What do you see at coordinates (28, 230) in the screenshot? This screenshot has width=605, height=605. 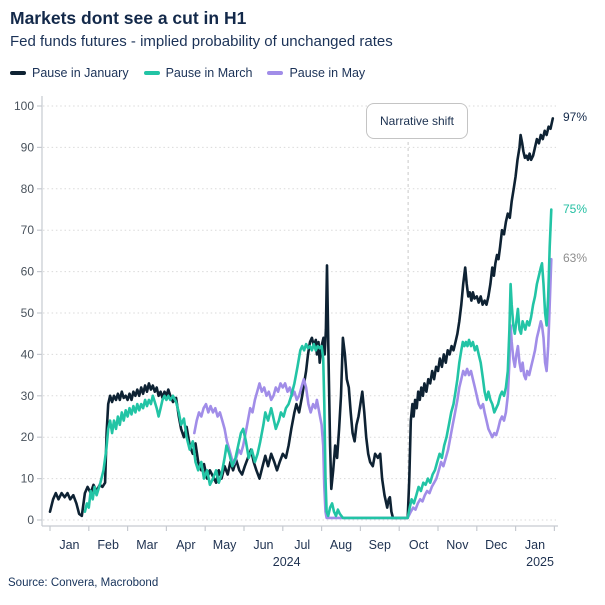 I see `y-axis-label: 70` at bounding box center [28, 230].